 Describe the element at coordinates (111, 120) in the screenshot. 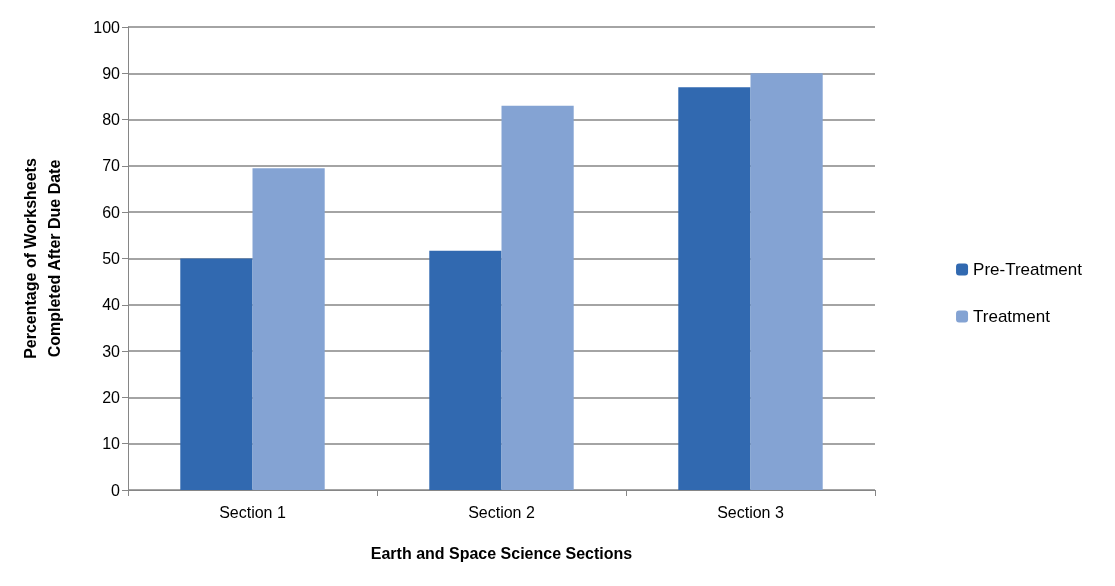

I see `y-tick-label: 80` at that location.